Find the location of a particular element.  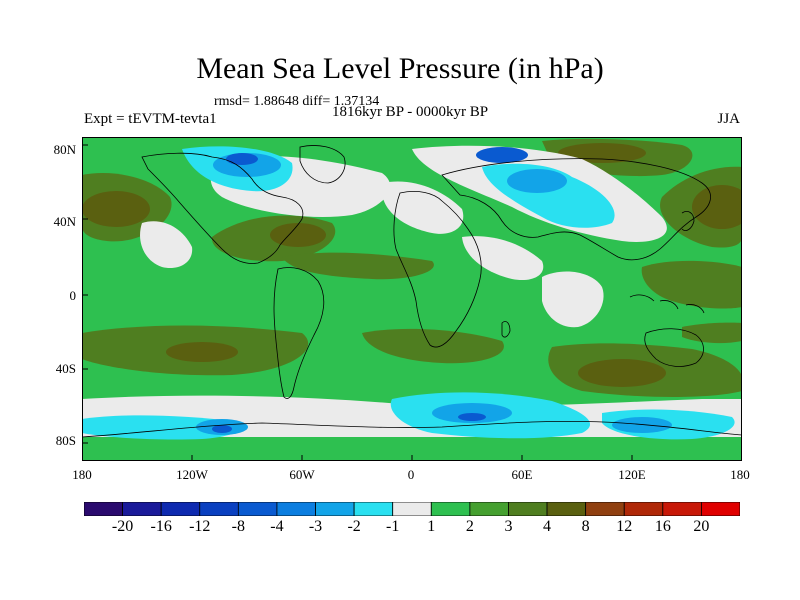

south-indian-core is located at coordinates (622, 373).